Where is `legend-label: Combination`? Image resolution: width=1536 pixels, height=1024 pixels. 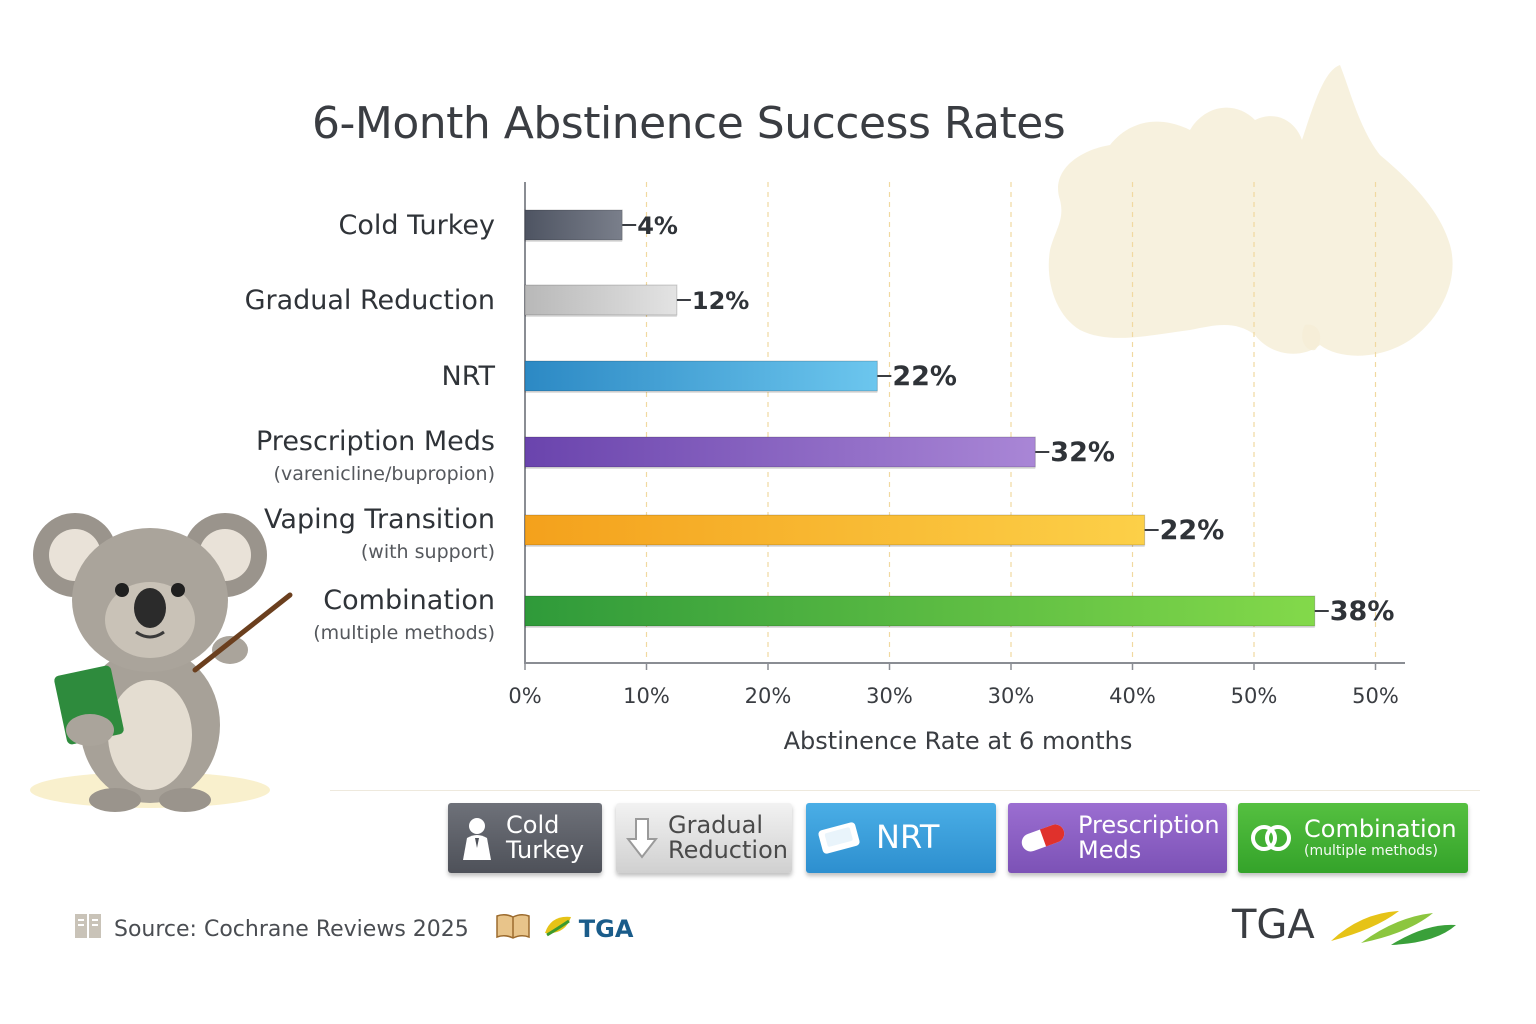
legend-label: Combination is located at coordinates (1380, 829).